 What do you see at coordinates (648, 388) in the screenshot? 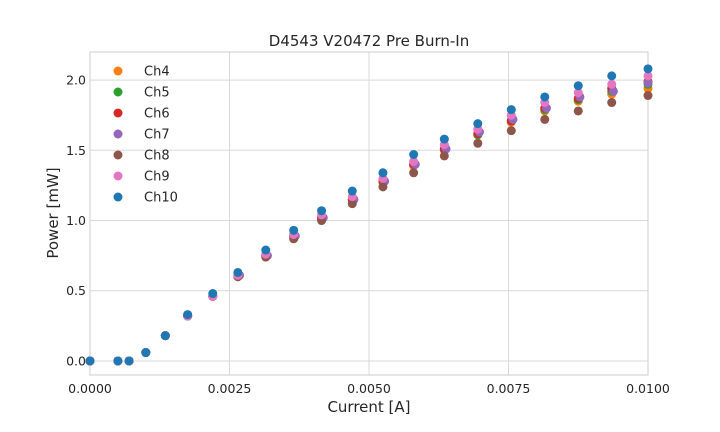
I see `x-tick-label: 0.0100` at bounding box center [648, 388].